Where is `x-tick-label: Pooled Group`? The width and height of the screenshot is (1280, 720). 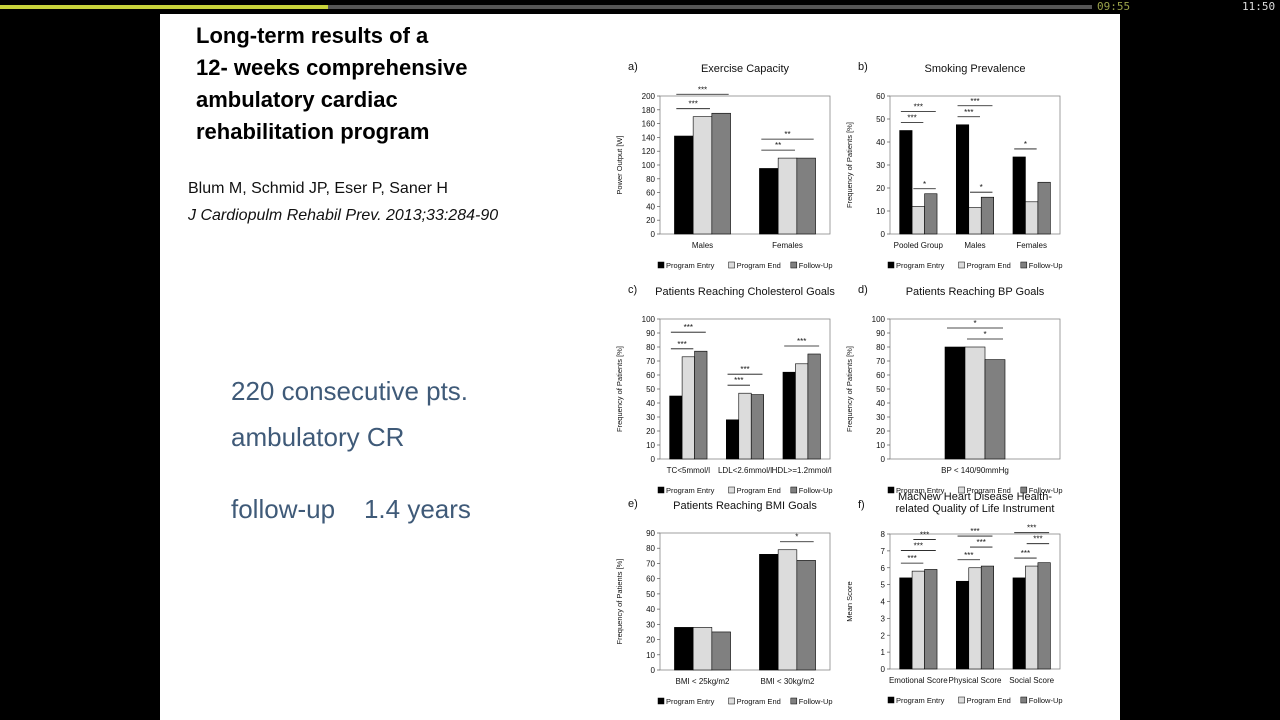
x-tick-label: Pooled Group is located at coordinates (919, 245).